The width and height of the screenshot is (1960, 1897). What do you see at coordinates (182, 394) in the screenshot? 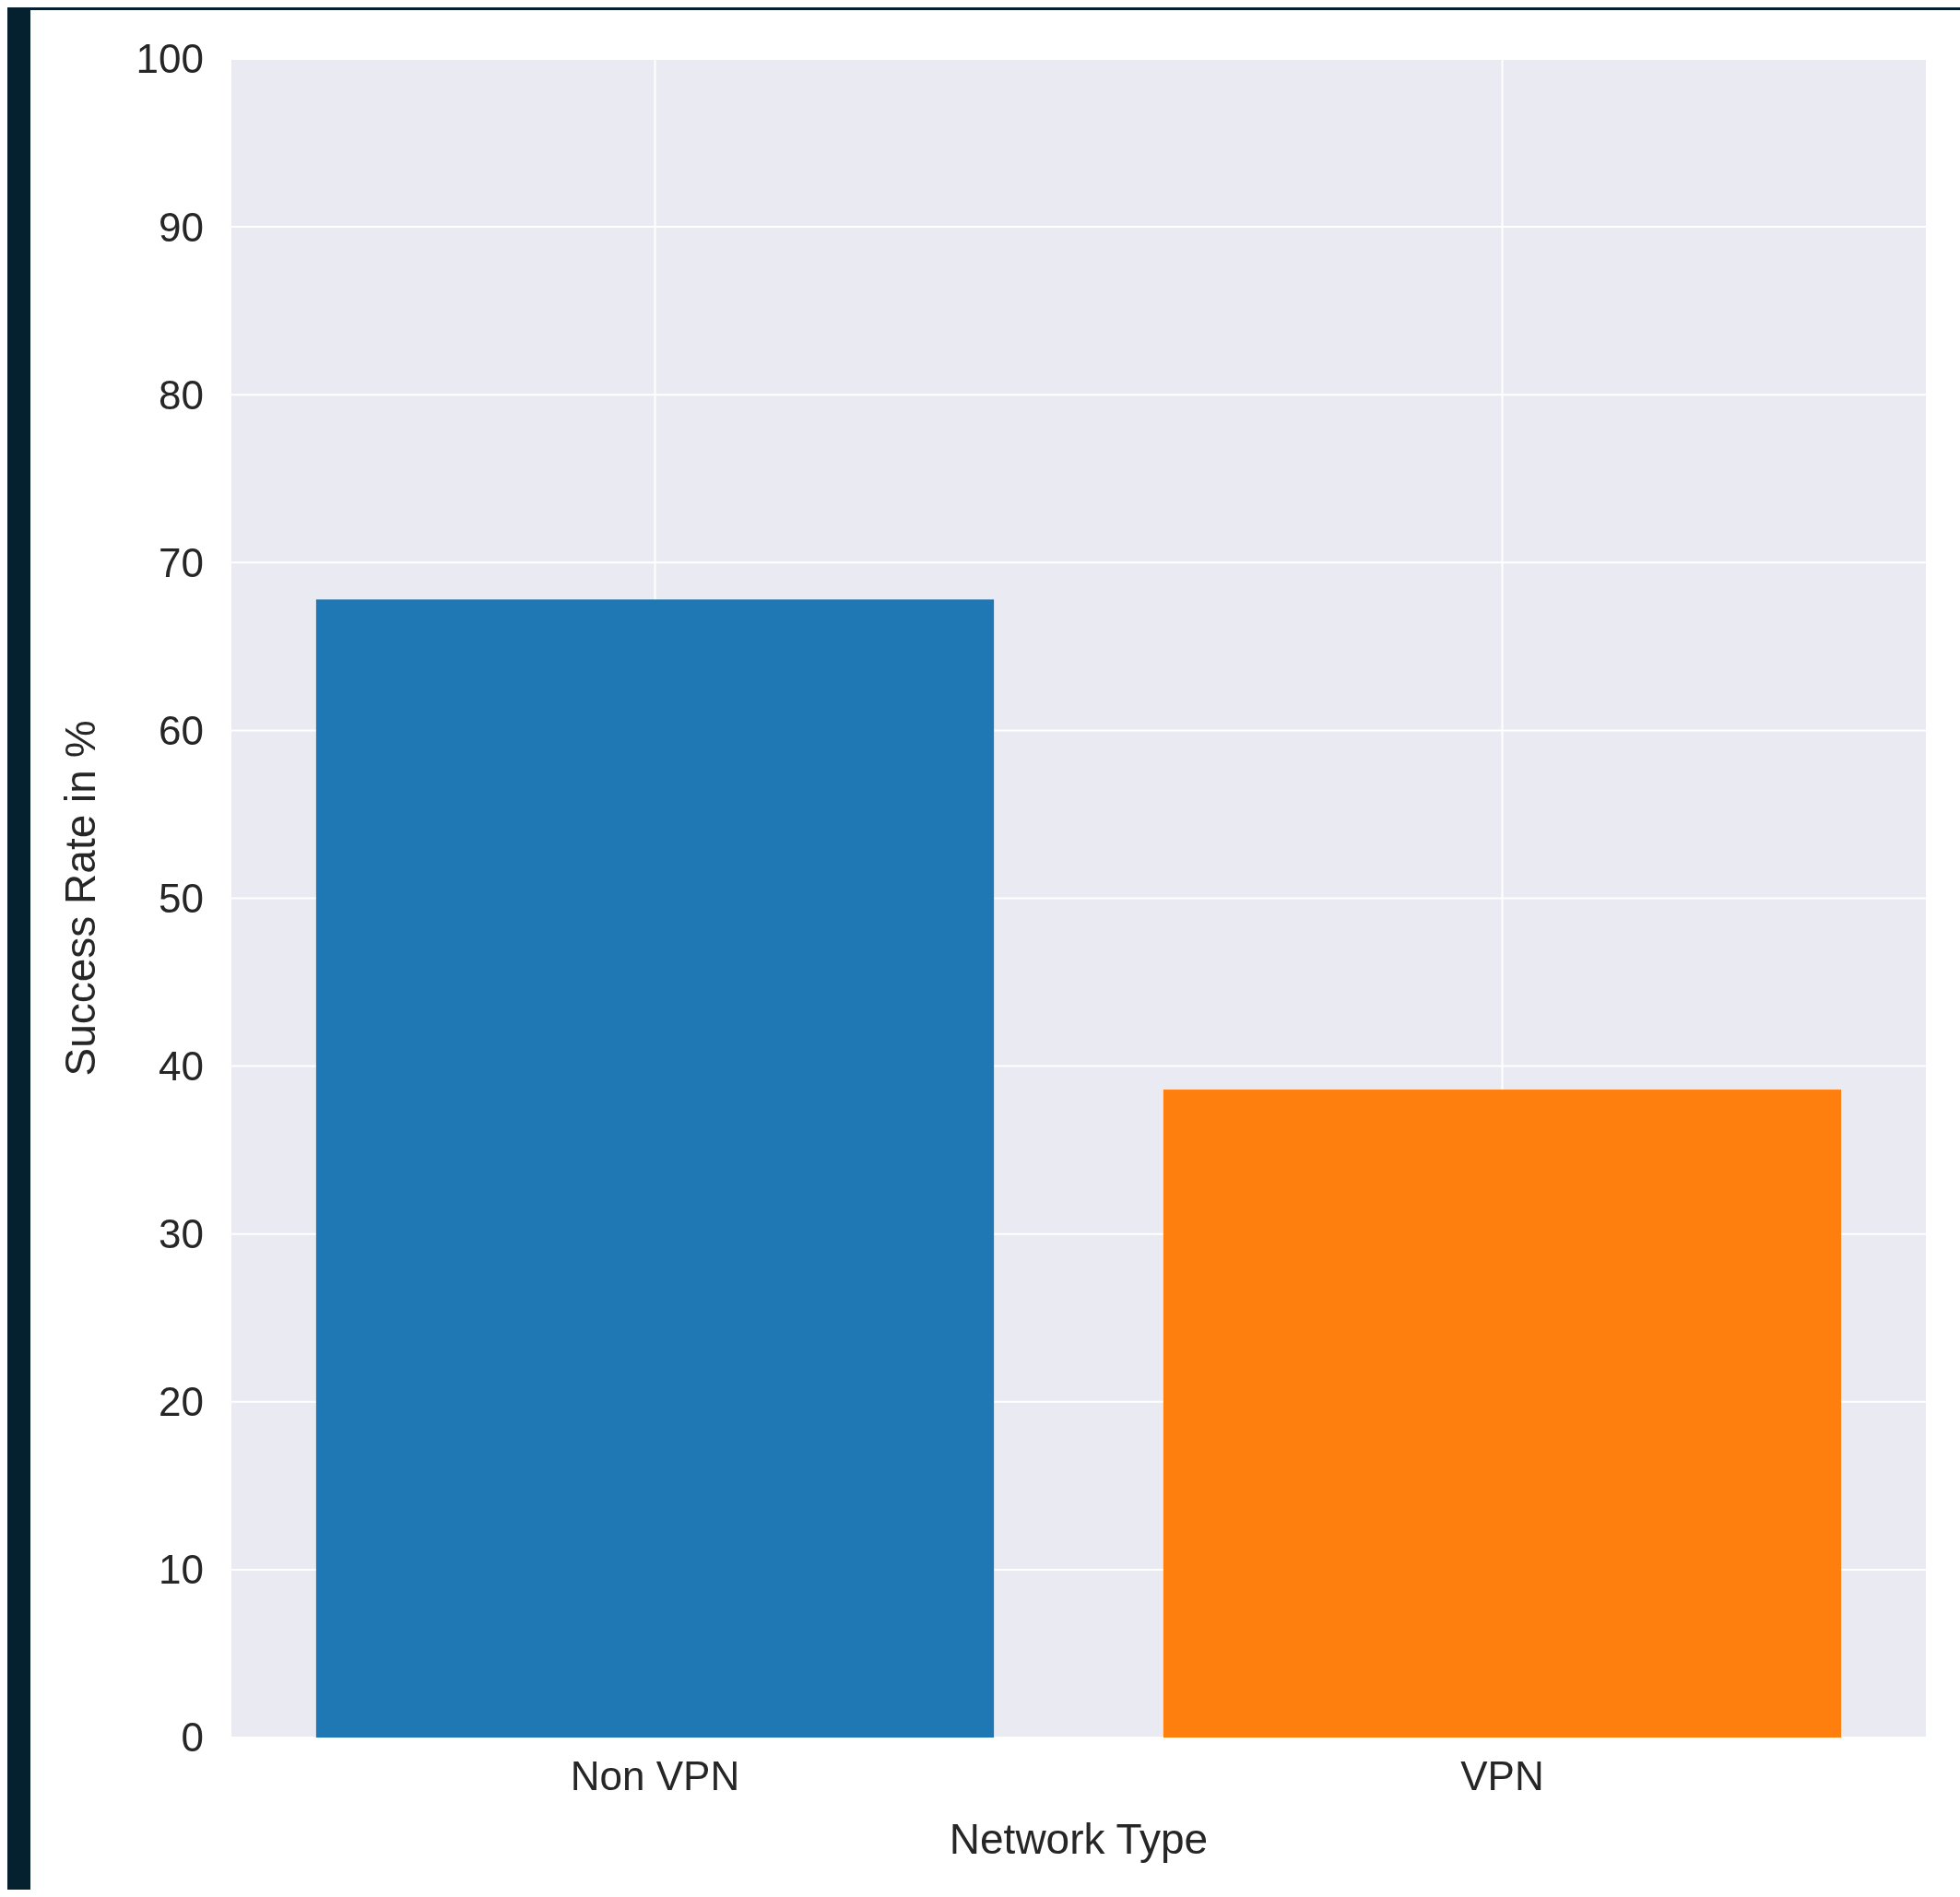
I see `y-tick-label: 80` at bounding box center [182, 394].